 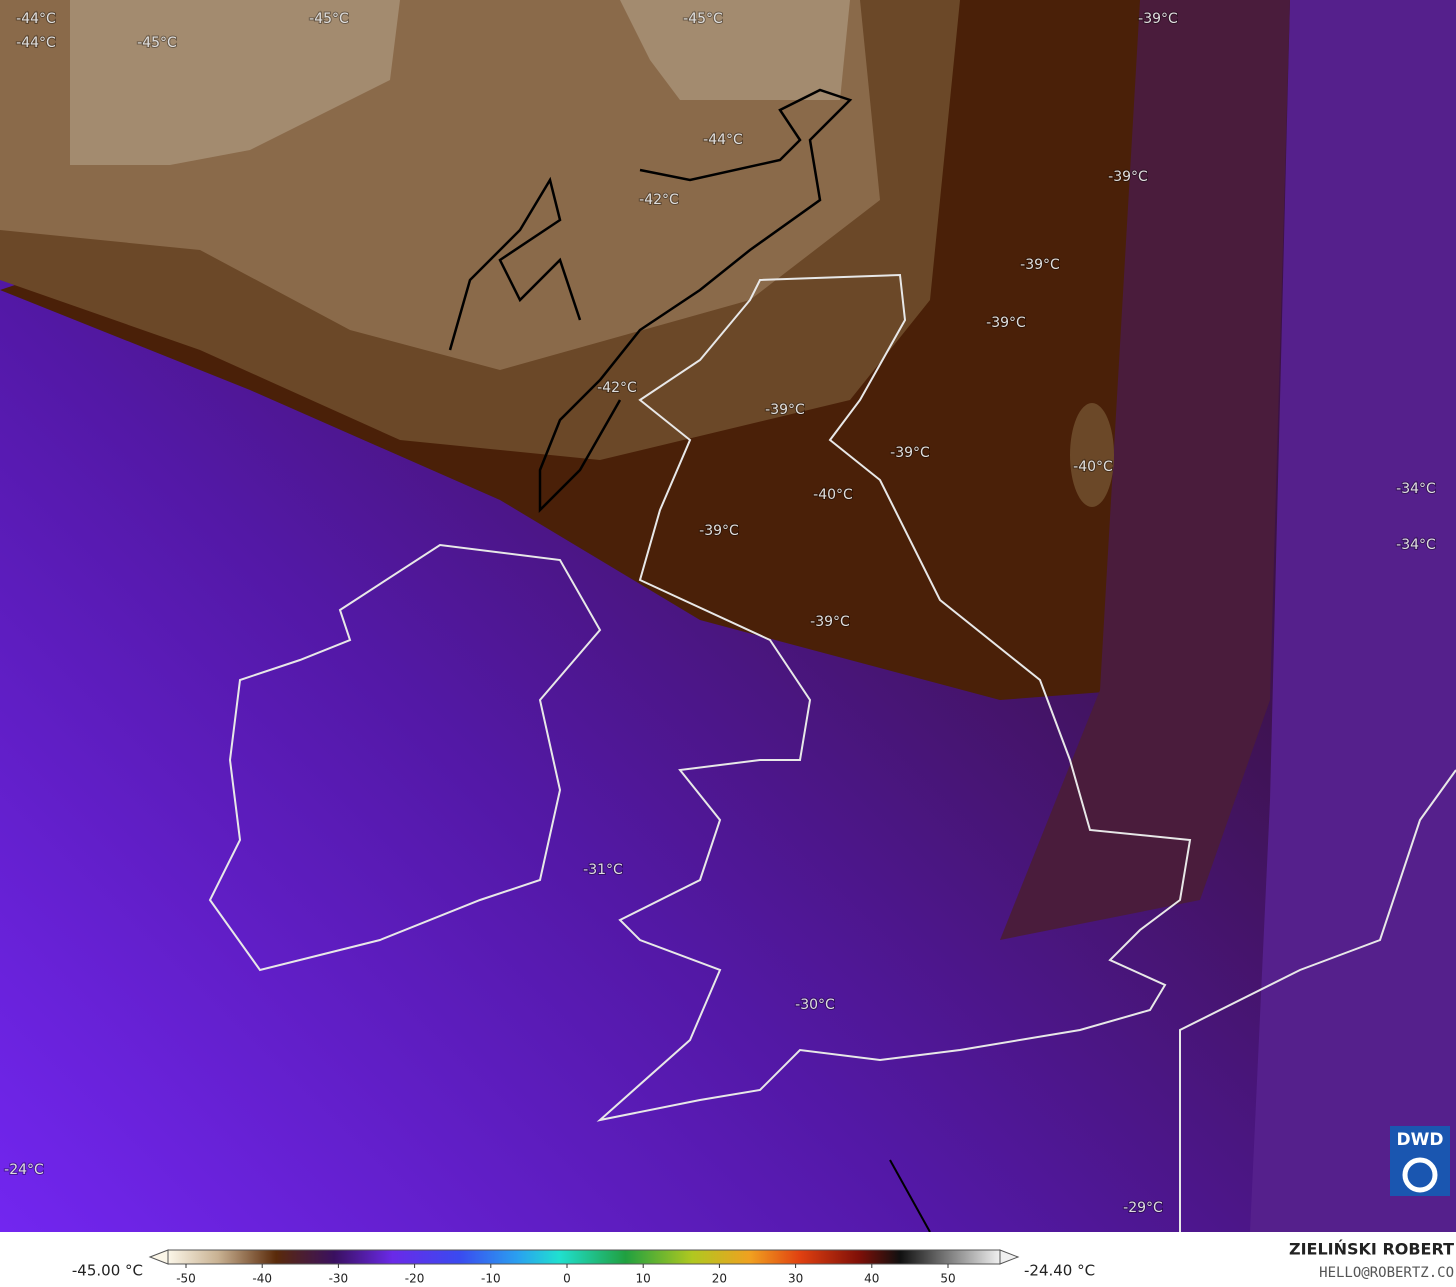 What do you see at coordinates (1059, 1271) in the screenshot?
I see `colorbar-max: -24.40 °C` at bounding box center [1059, 1271].